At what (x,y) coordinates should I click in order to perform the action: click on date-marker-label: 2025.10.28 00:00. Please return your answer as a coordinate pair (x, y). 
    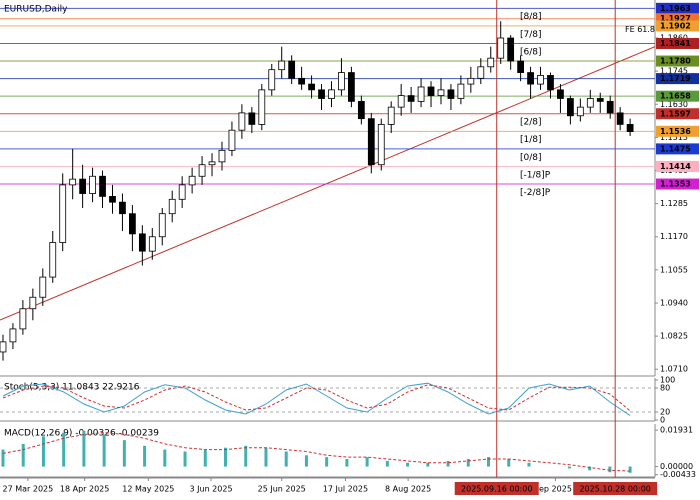
    Looking at the image, I should click on (614, 489).